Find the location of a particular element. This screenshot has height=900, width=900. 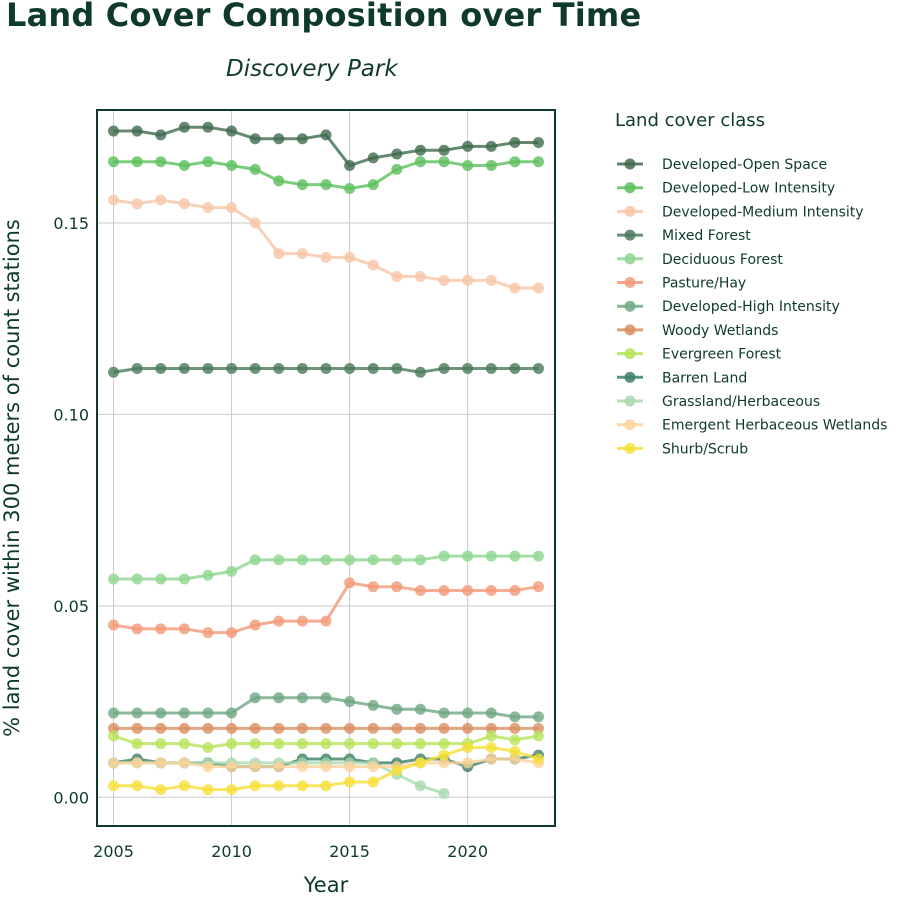

series-line is located at coordinates (326, 244).